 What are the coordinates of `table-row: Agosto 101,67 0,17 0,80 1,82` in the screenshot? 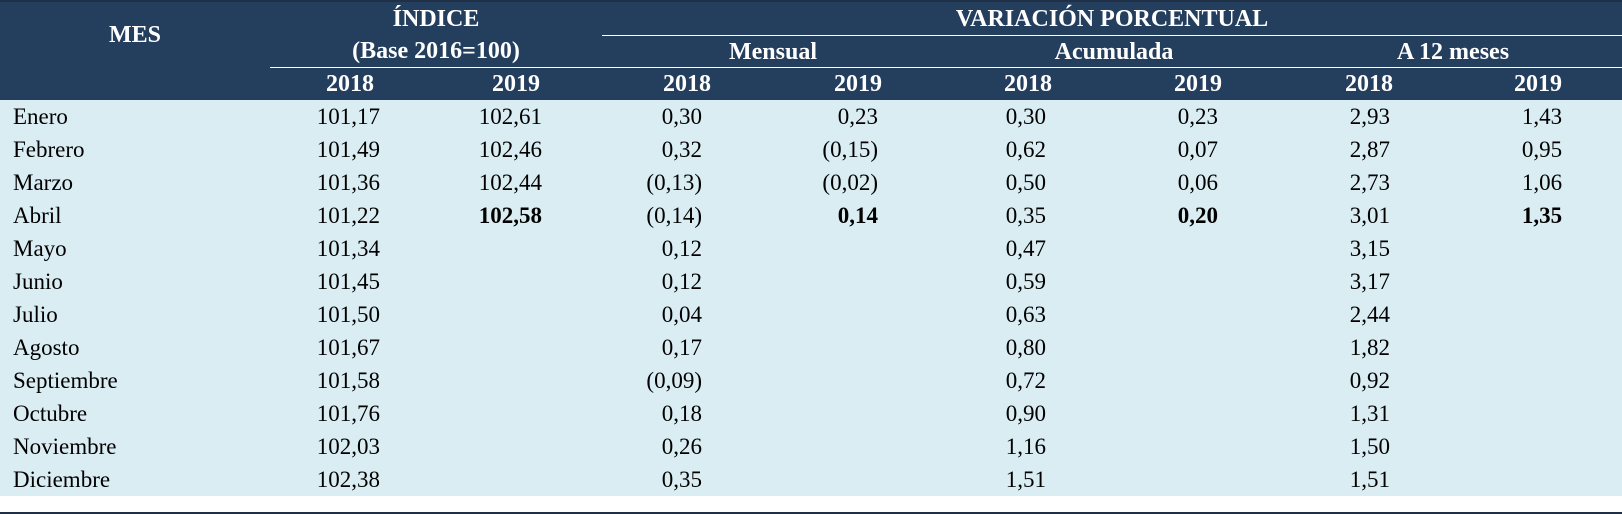 It's located at (811, 347).